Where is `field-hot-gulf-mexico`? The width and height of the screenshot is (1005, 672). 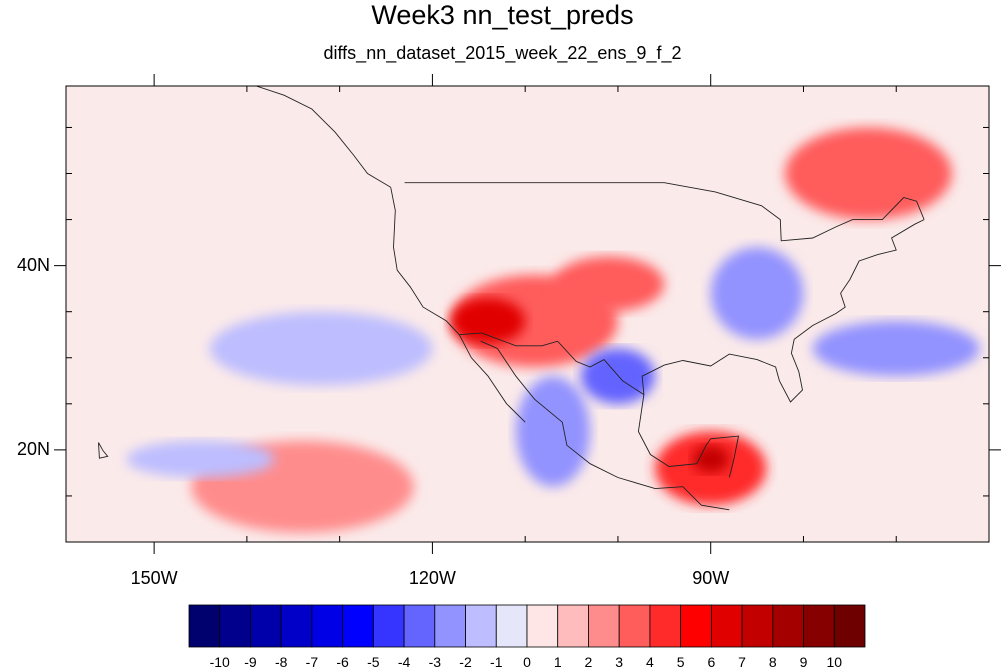
field-hot-gulf-mexico is located at coordinates (711, 459).